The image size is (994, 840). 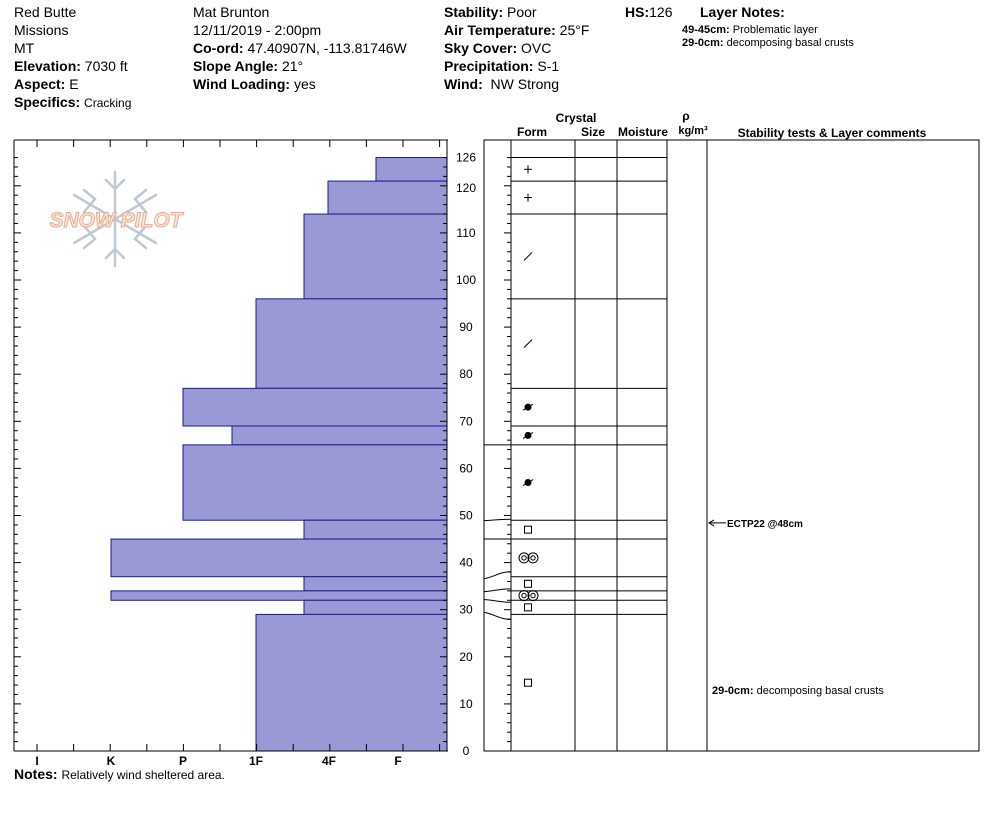 What do you see at coordinates (489, 66) in the screenshot?
I see `precip-label: Precipitation:` at bounding box center [489, 66].